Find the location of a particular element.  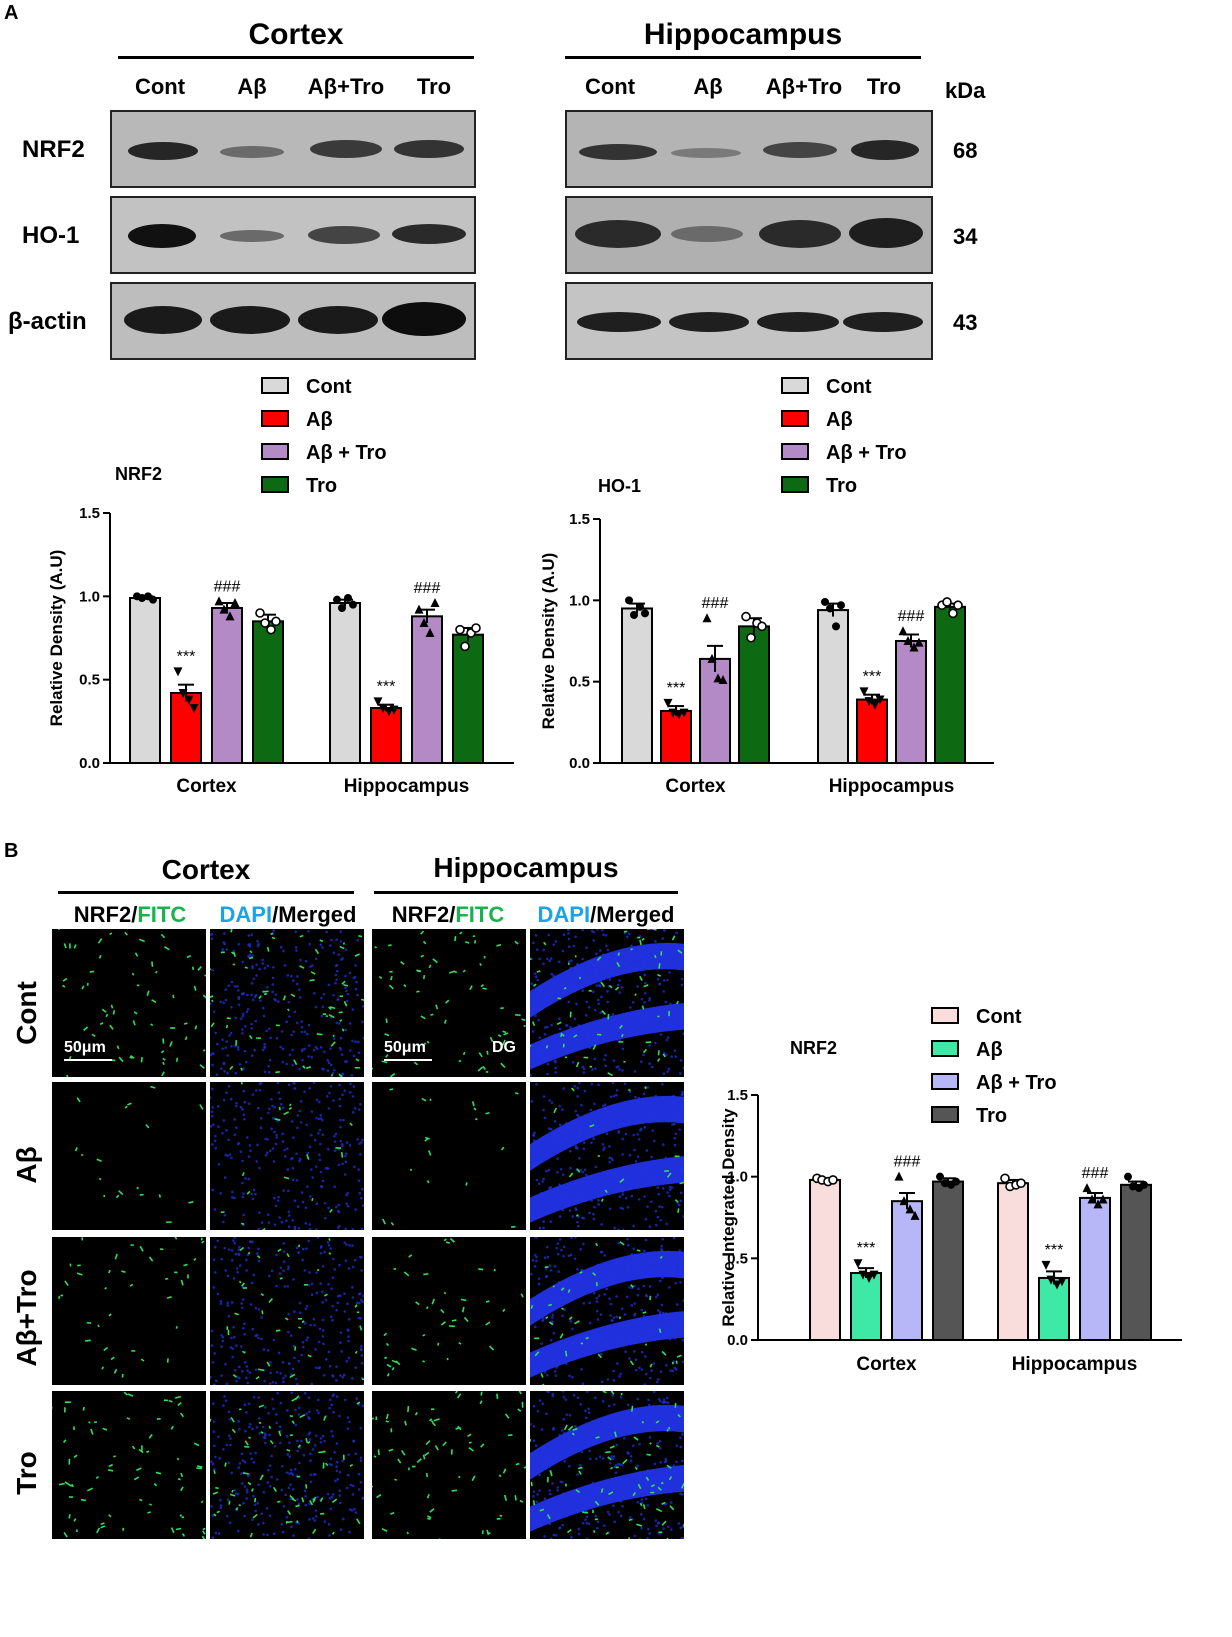

y-tick-label: 0.0 is located at coordinates (89, 763).